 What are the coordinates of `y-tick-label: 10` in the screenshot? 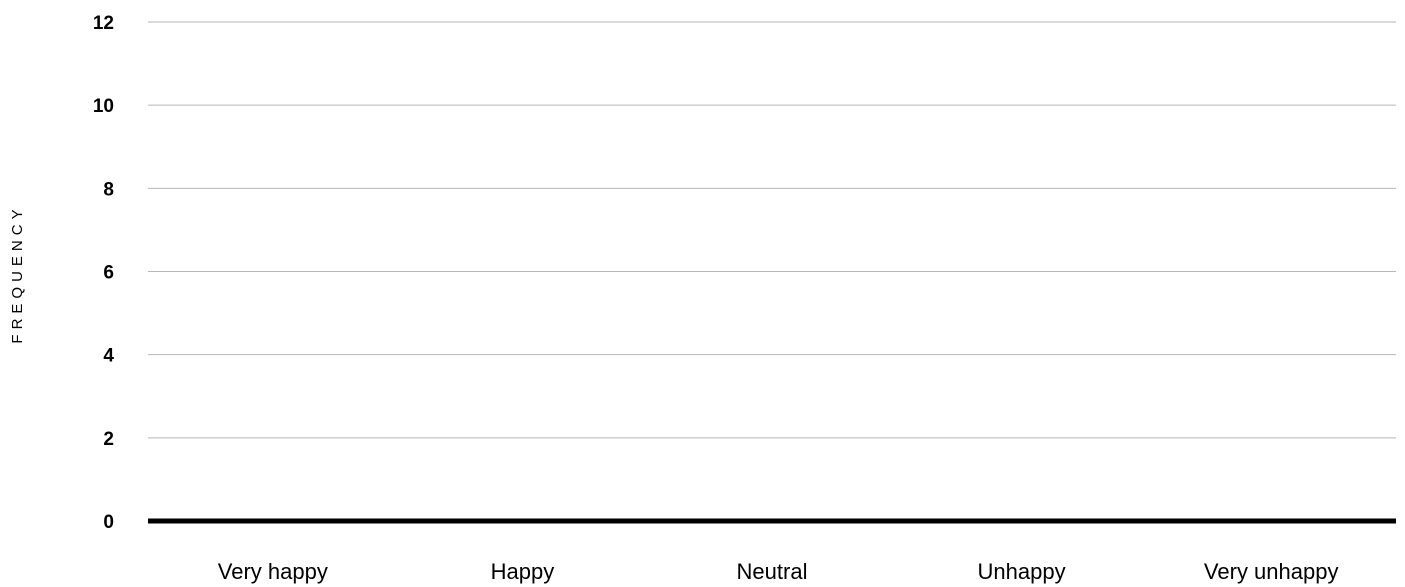 It's located at (103, 106).